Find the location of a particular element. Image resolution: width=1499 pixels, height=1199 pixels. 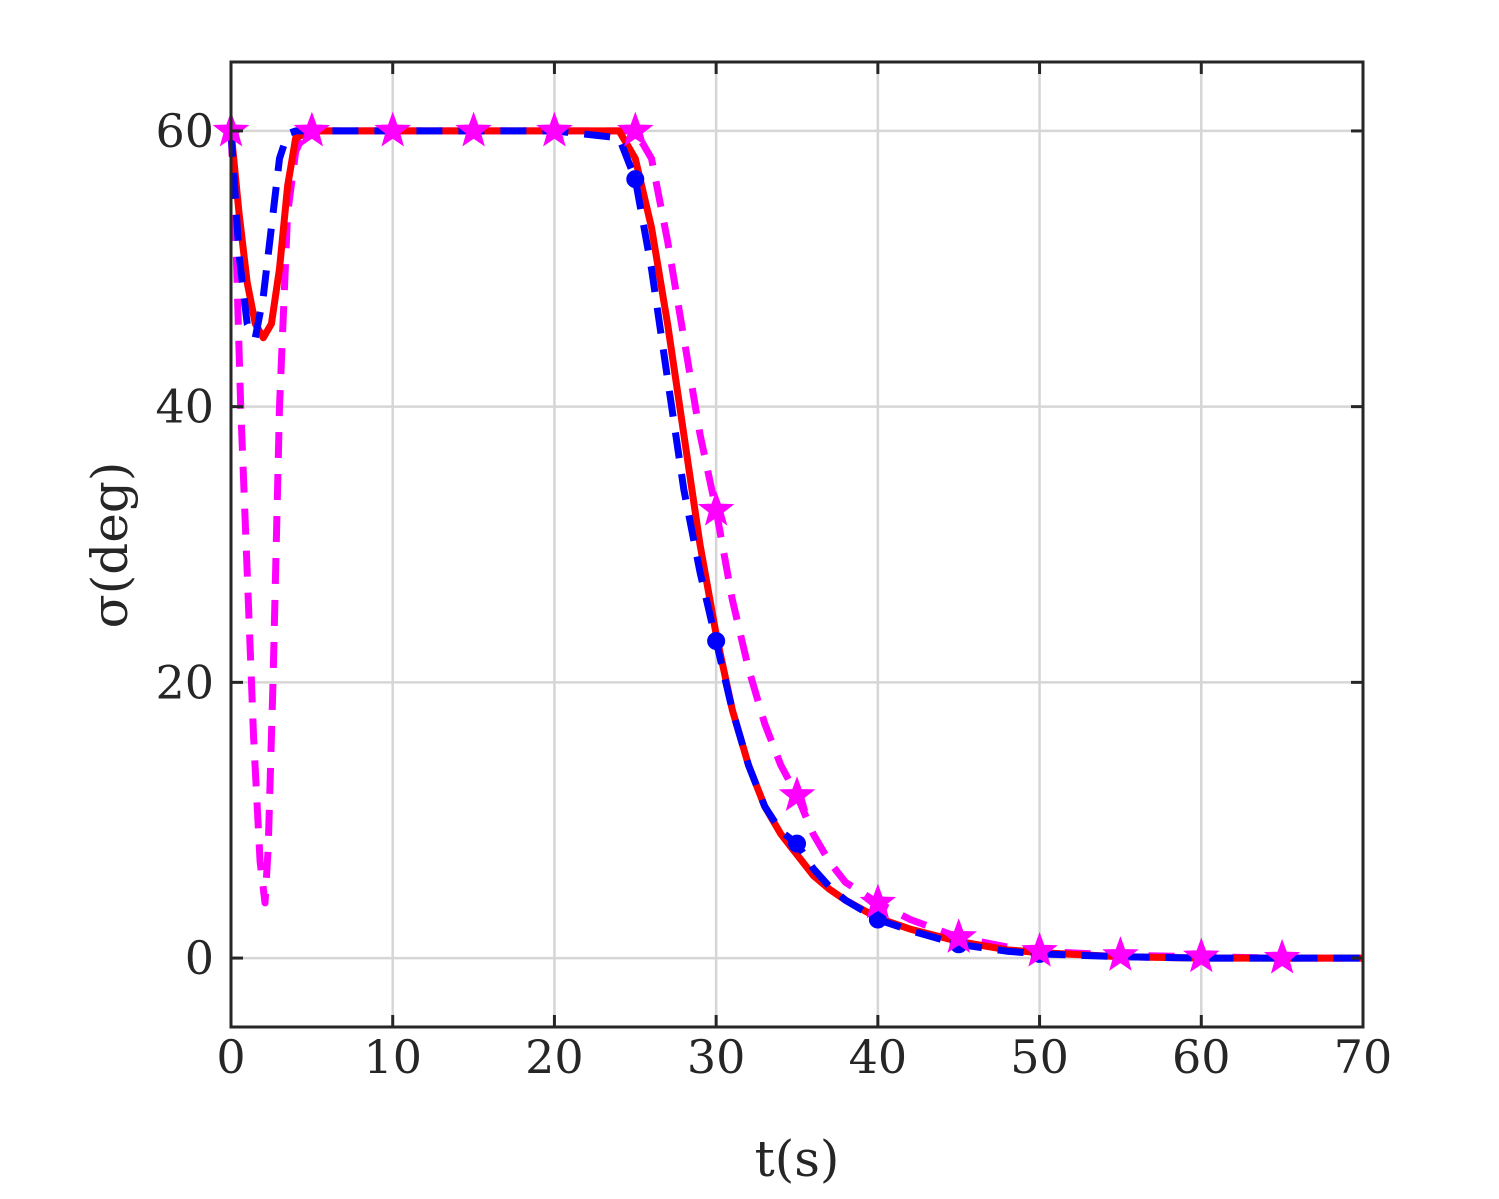

x-tick-label: 30 is located at coordinates (716, 1057).